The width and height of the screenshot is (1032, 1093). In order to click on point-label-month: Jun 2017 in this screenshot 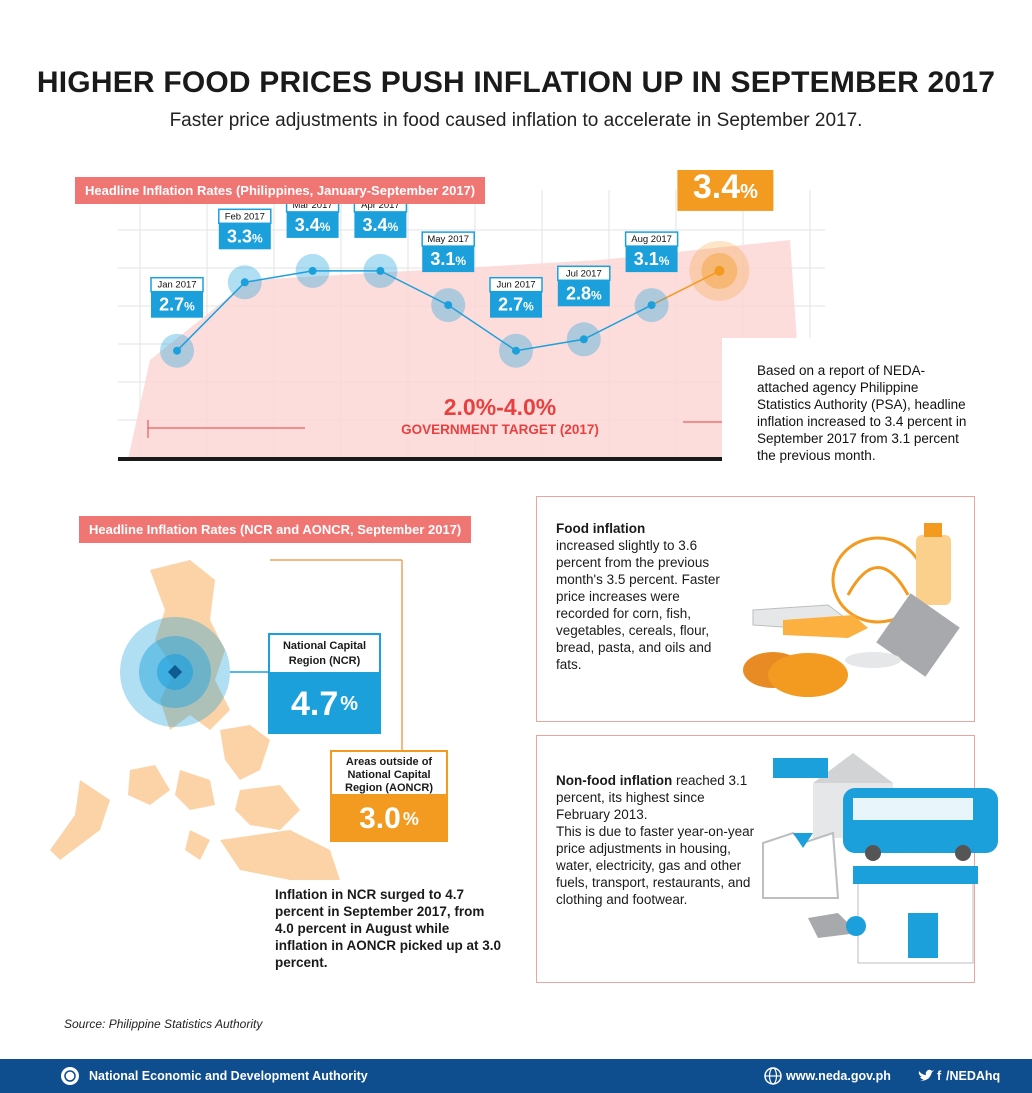, I will do `click(515, 285)`.